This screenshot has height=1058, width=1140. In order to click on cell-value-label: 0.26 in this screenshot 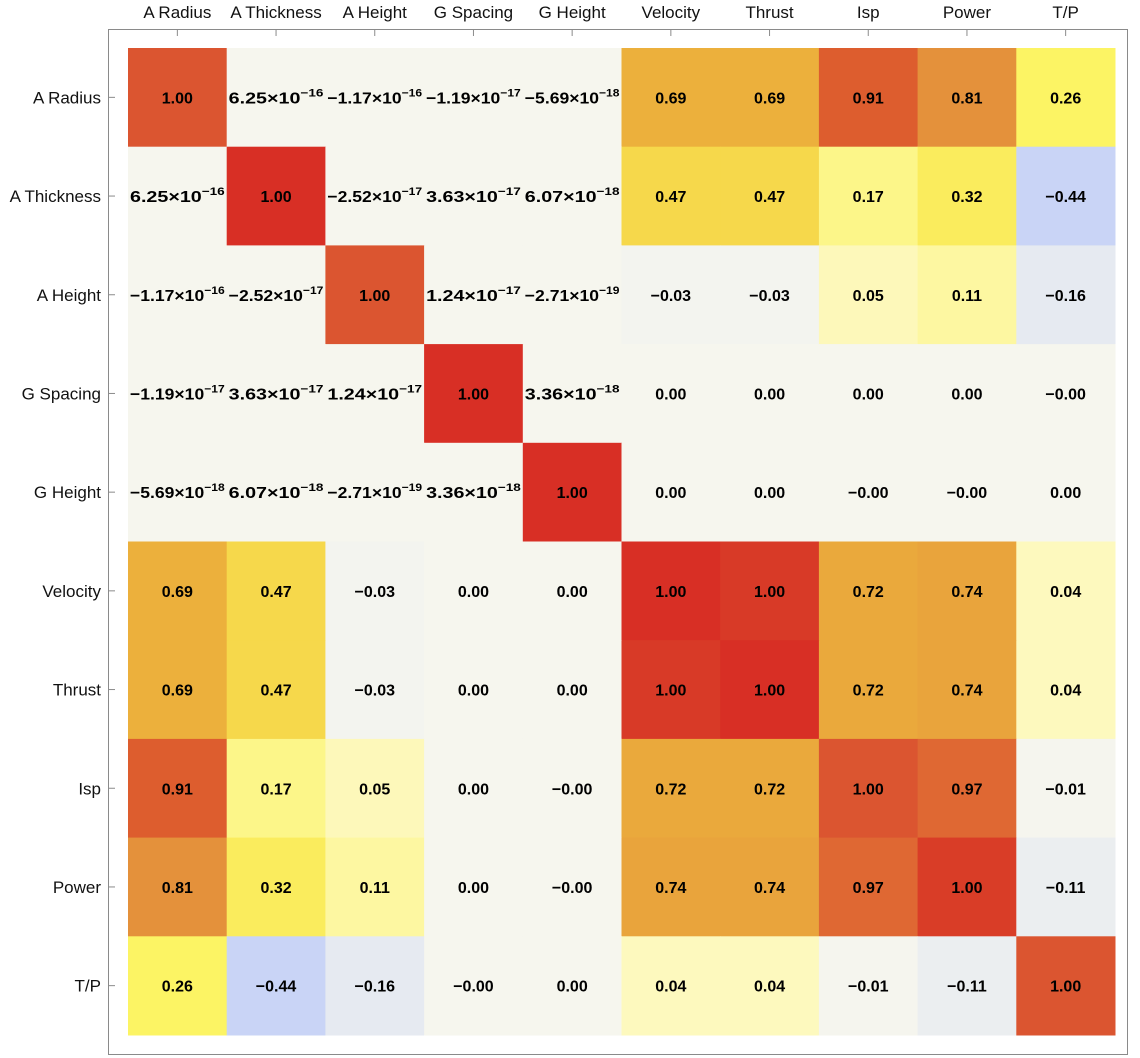, I will do `click(177, 987)`.